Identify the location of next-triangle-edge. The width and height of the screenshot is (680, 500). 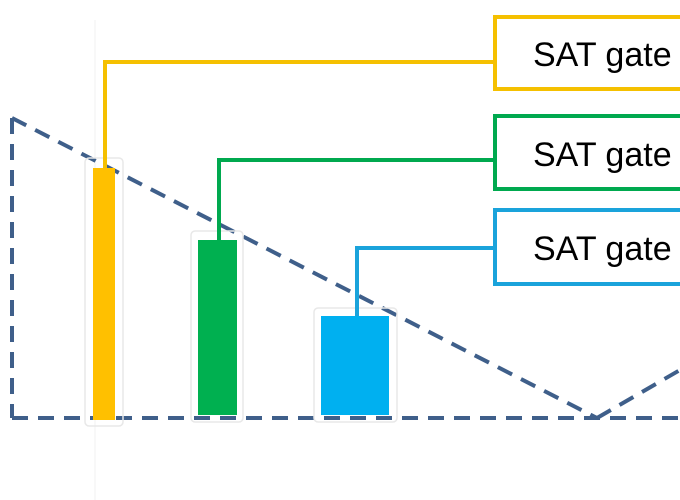
(637, 394).